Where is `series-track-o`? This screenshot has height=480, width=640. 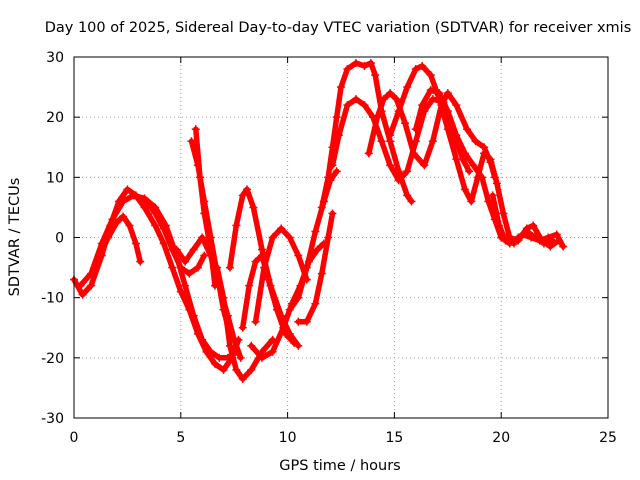 series-track-o is located at coordinates (366, 135).